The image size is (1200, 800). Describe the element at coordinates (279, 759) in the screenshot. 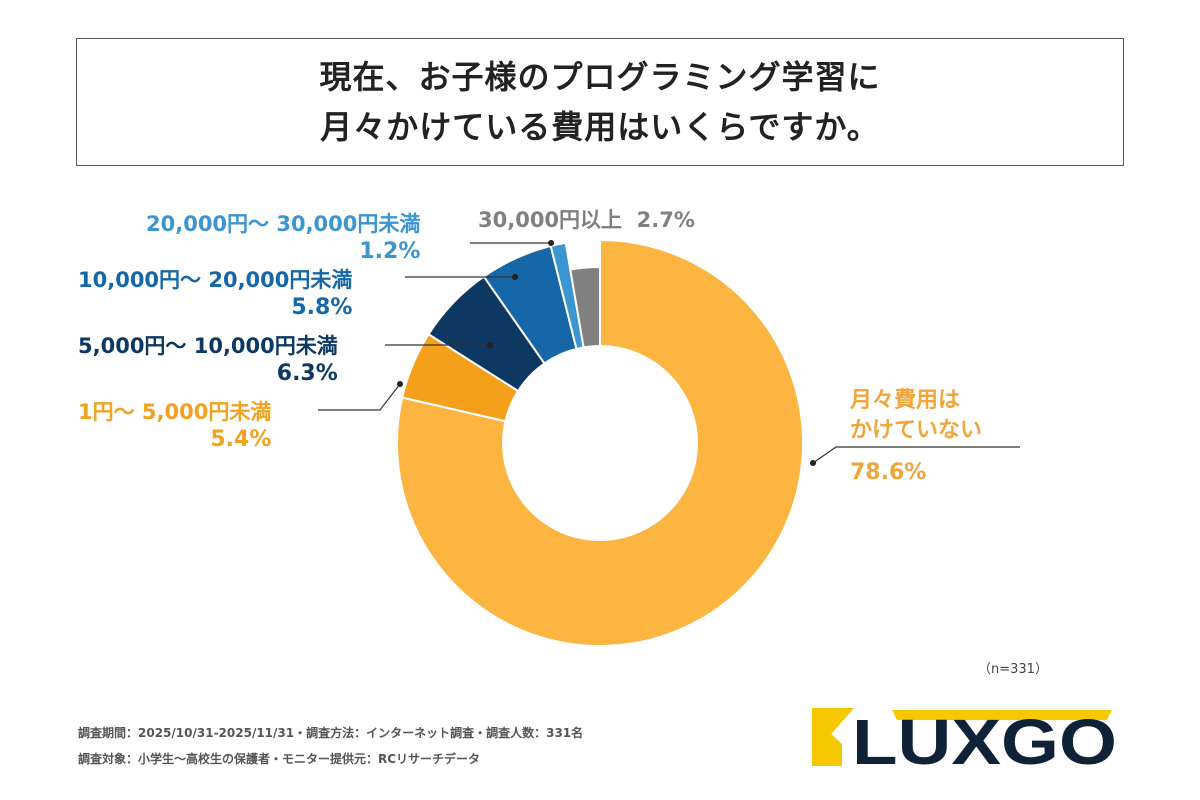

I see `footer-line-2: 調査対象：小学生〜高校生の保護者・モニター提供元：RCリサーチデータ` at that location.